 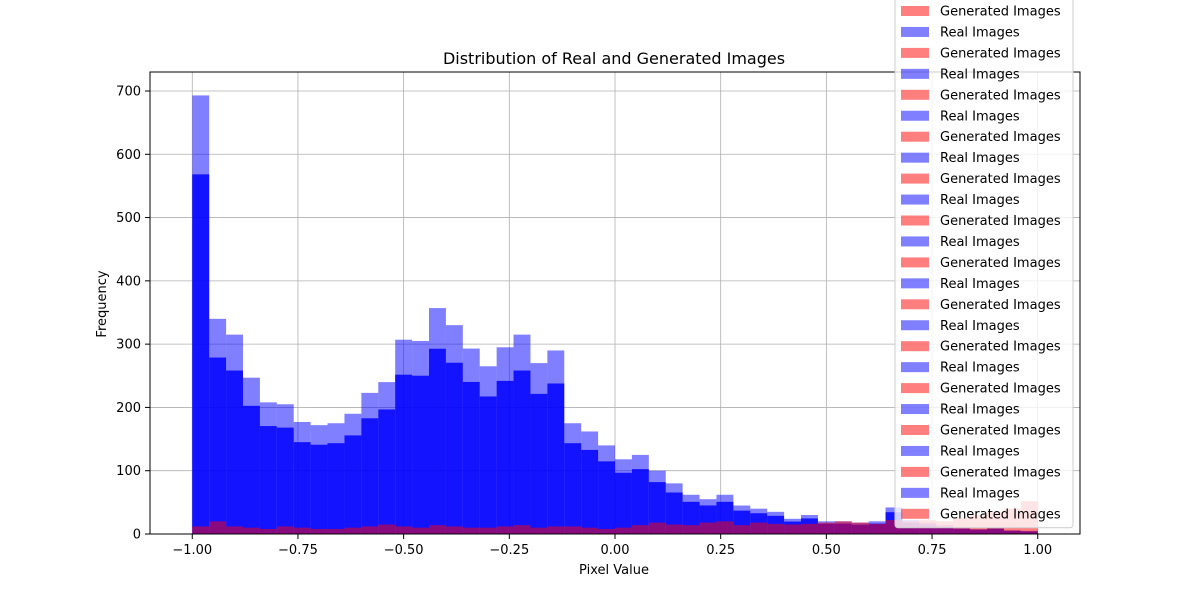 I want to click on x-tick-label: 0.75, so click(x=932, y=550).